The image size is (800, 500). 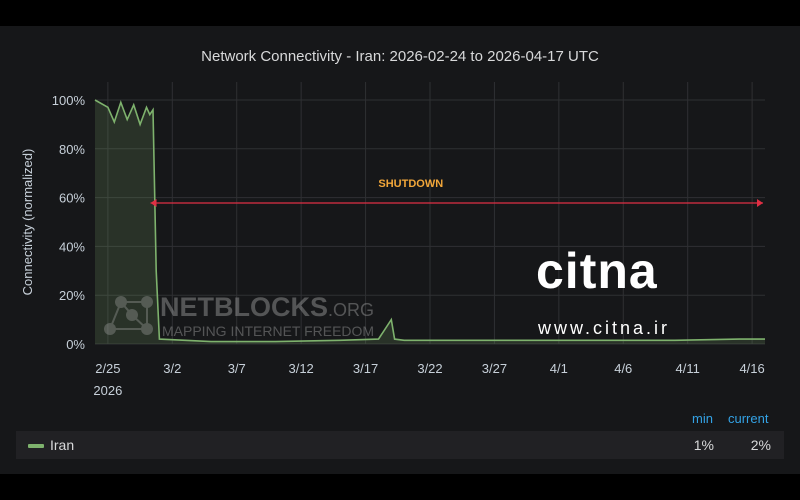 I want to click on legend-current-value: 2%, so click(x=760, y=445).